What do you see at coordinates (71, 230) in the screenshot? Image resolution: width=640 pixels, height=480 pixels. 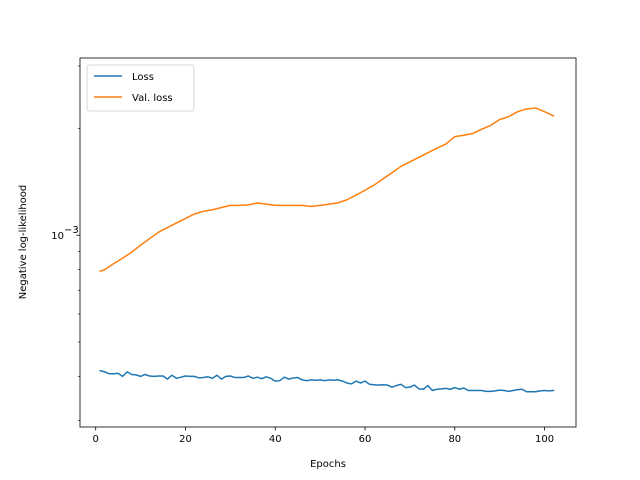 I see `y-tick-label-exponent: −3` at bounding box center [71, 230].